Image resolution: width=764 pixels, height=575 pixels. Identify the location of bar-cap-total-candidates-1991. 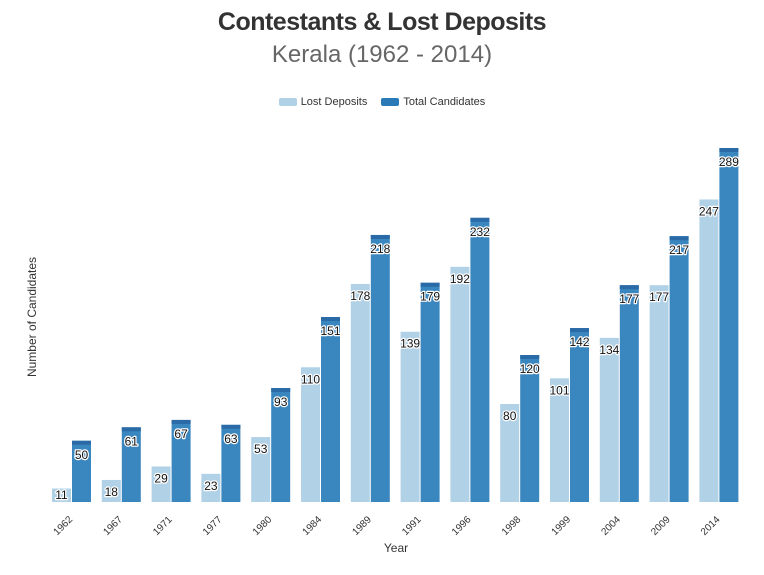
(430, 284).